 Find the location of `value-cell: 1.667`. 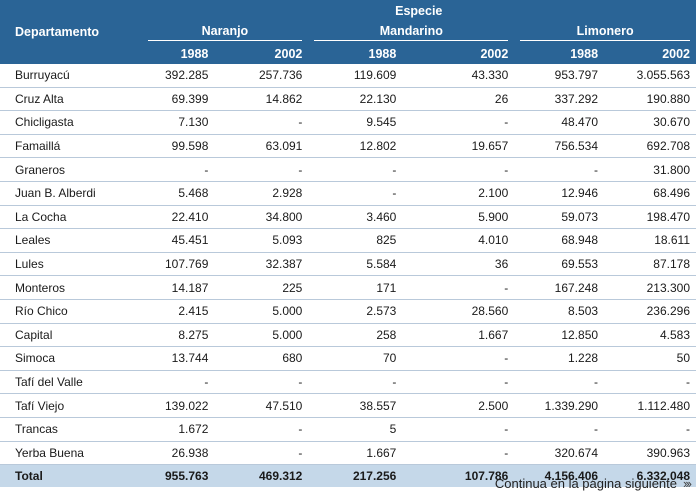

value-cell: 1.667 is located at coordinates (458, 335).